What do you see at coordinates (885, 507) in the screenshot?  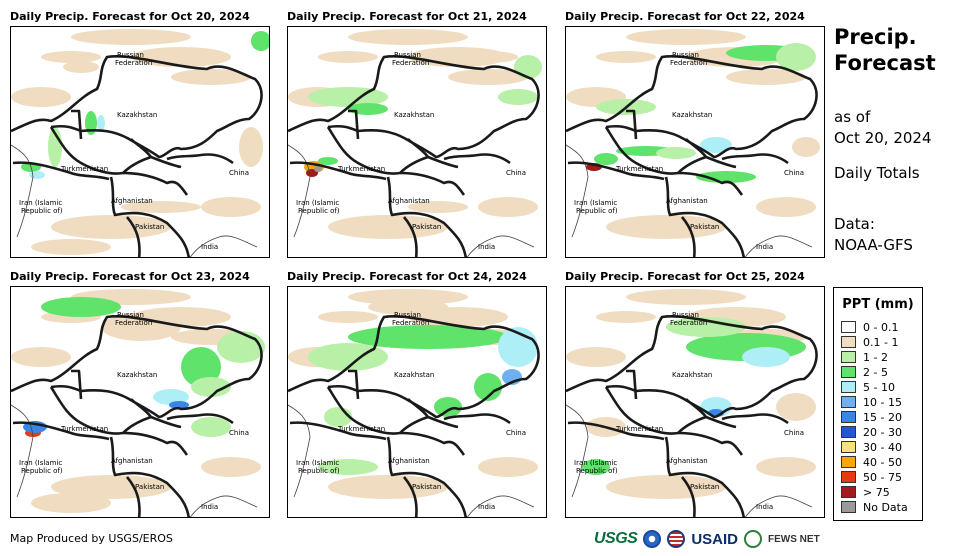 I see `legend-label: No Data` at bounding box center [885, 507].